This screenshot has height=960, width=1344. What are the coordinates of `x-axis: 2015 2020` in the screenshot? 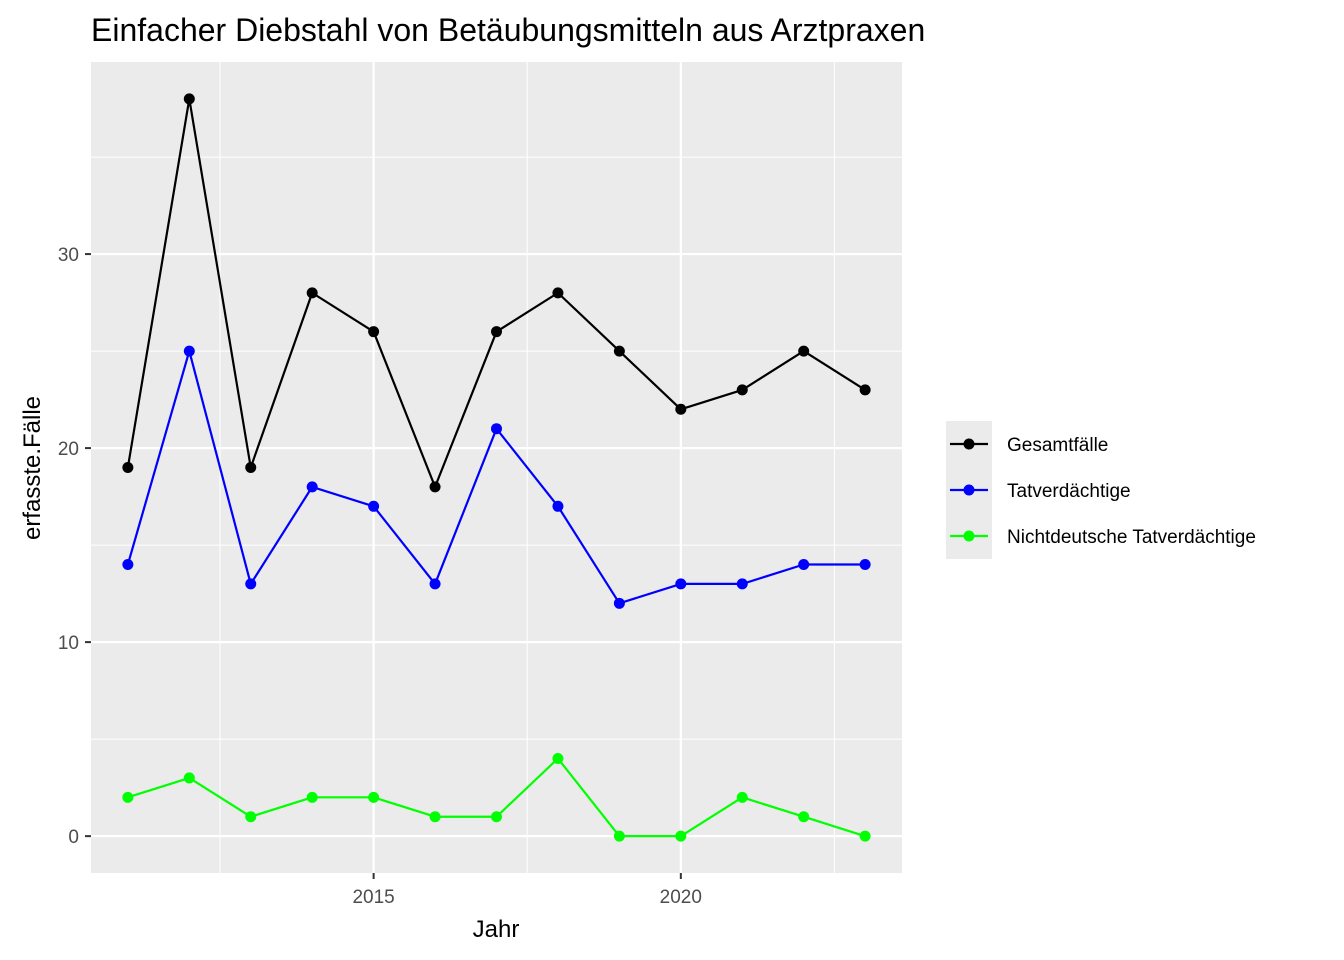 It's located at (527, 890).